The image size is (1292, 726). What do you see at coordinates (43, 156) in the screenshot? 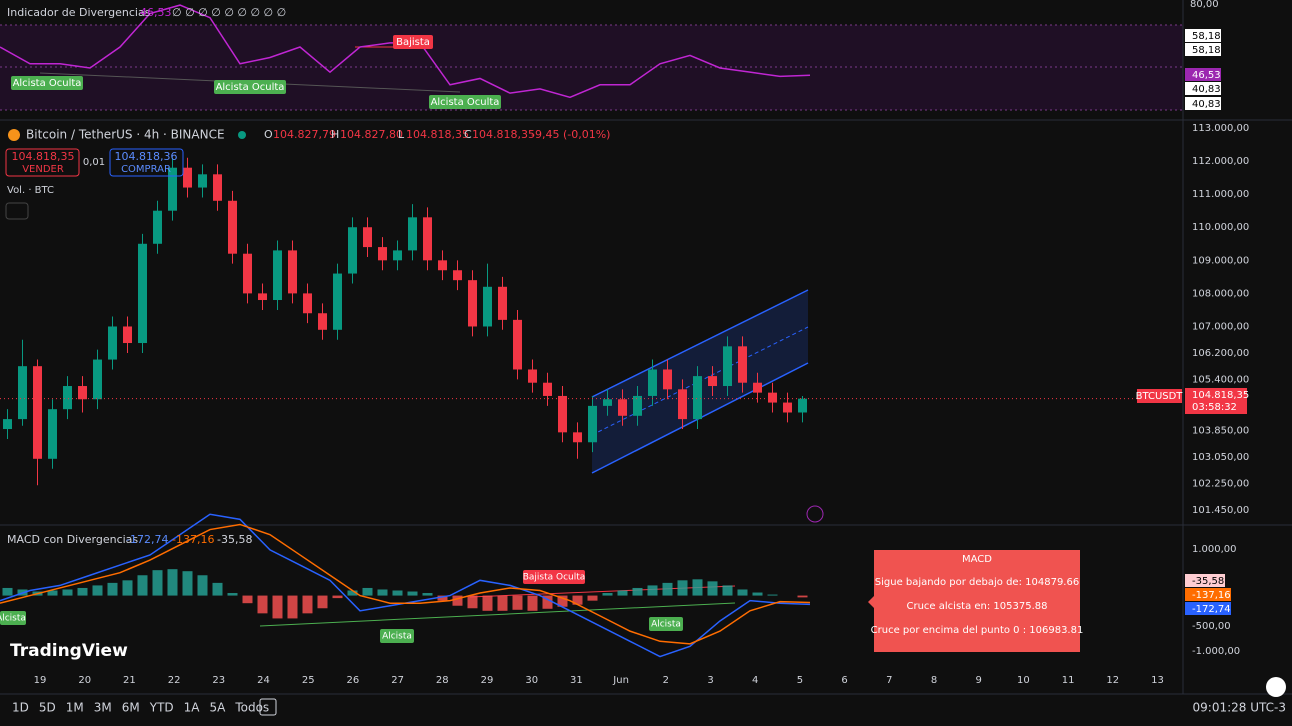
I see `sell-price: 104.818,35` at bounding box center [43, 156].